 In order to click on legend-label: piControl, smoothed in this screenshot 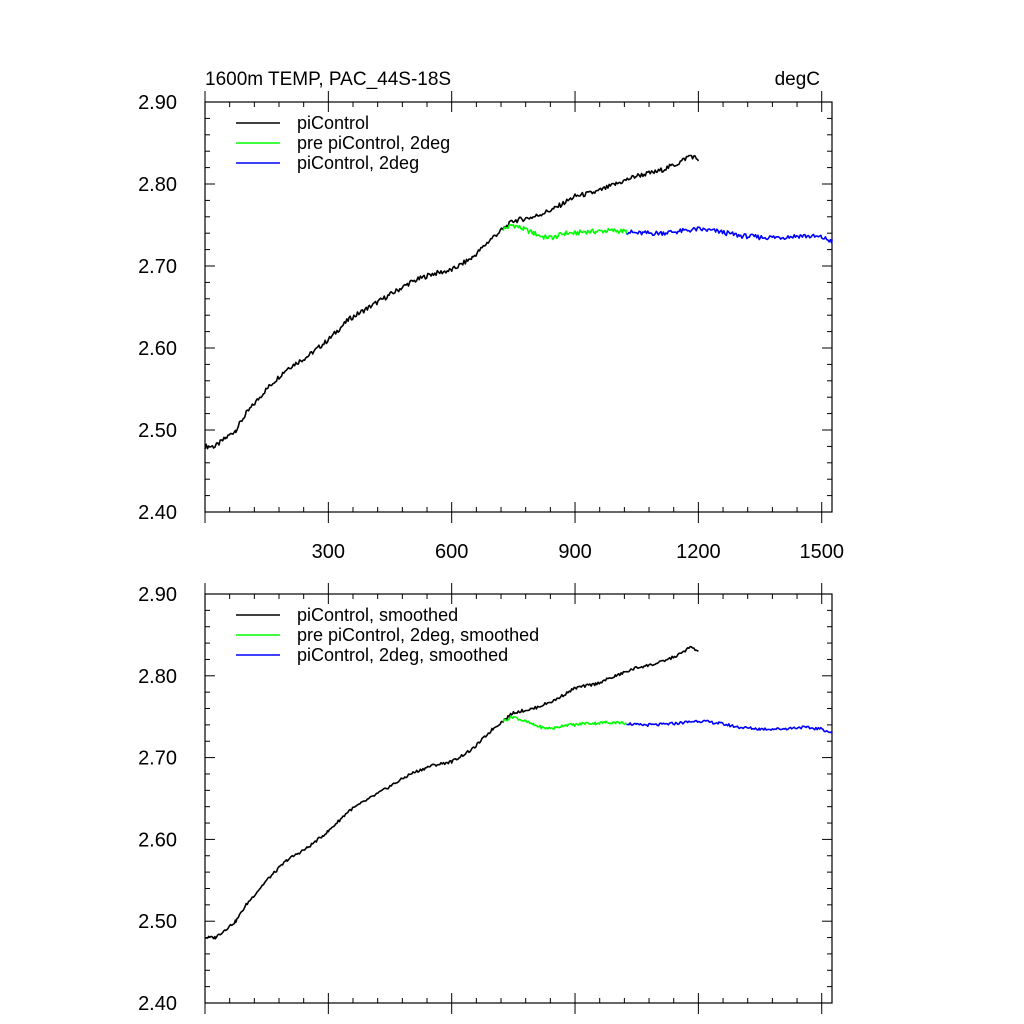, I will do `click(377, 615)`.